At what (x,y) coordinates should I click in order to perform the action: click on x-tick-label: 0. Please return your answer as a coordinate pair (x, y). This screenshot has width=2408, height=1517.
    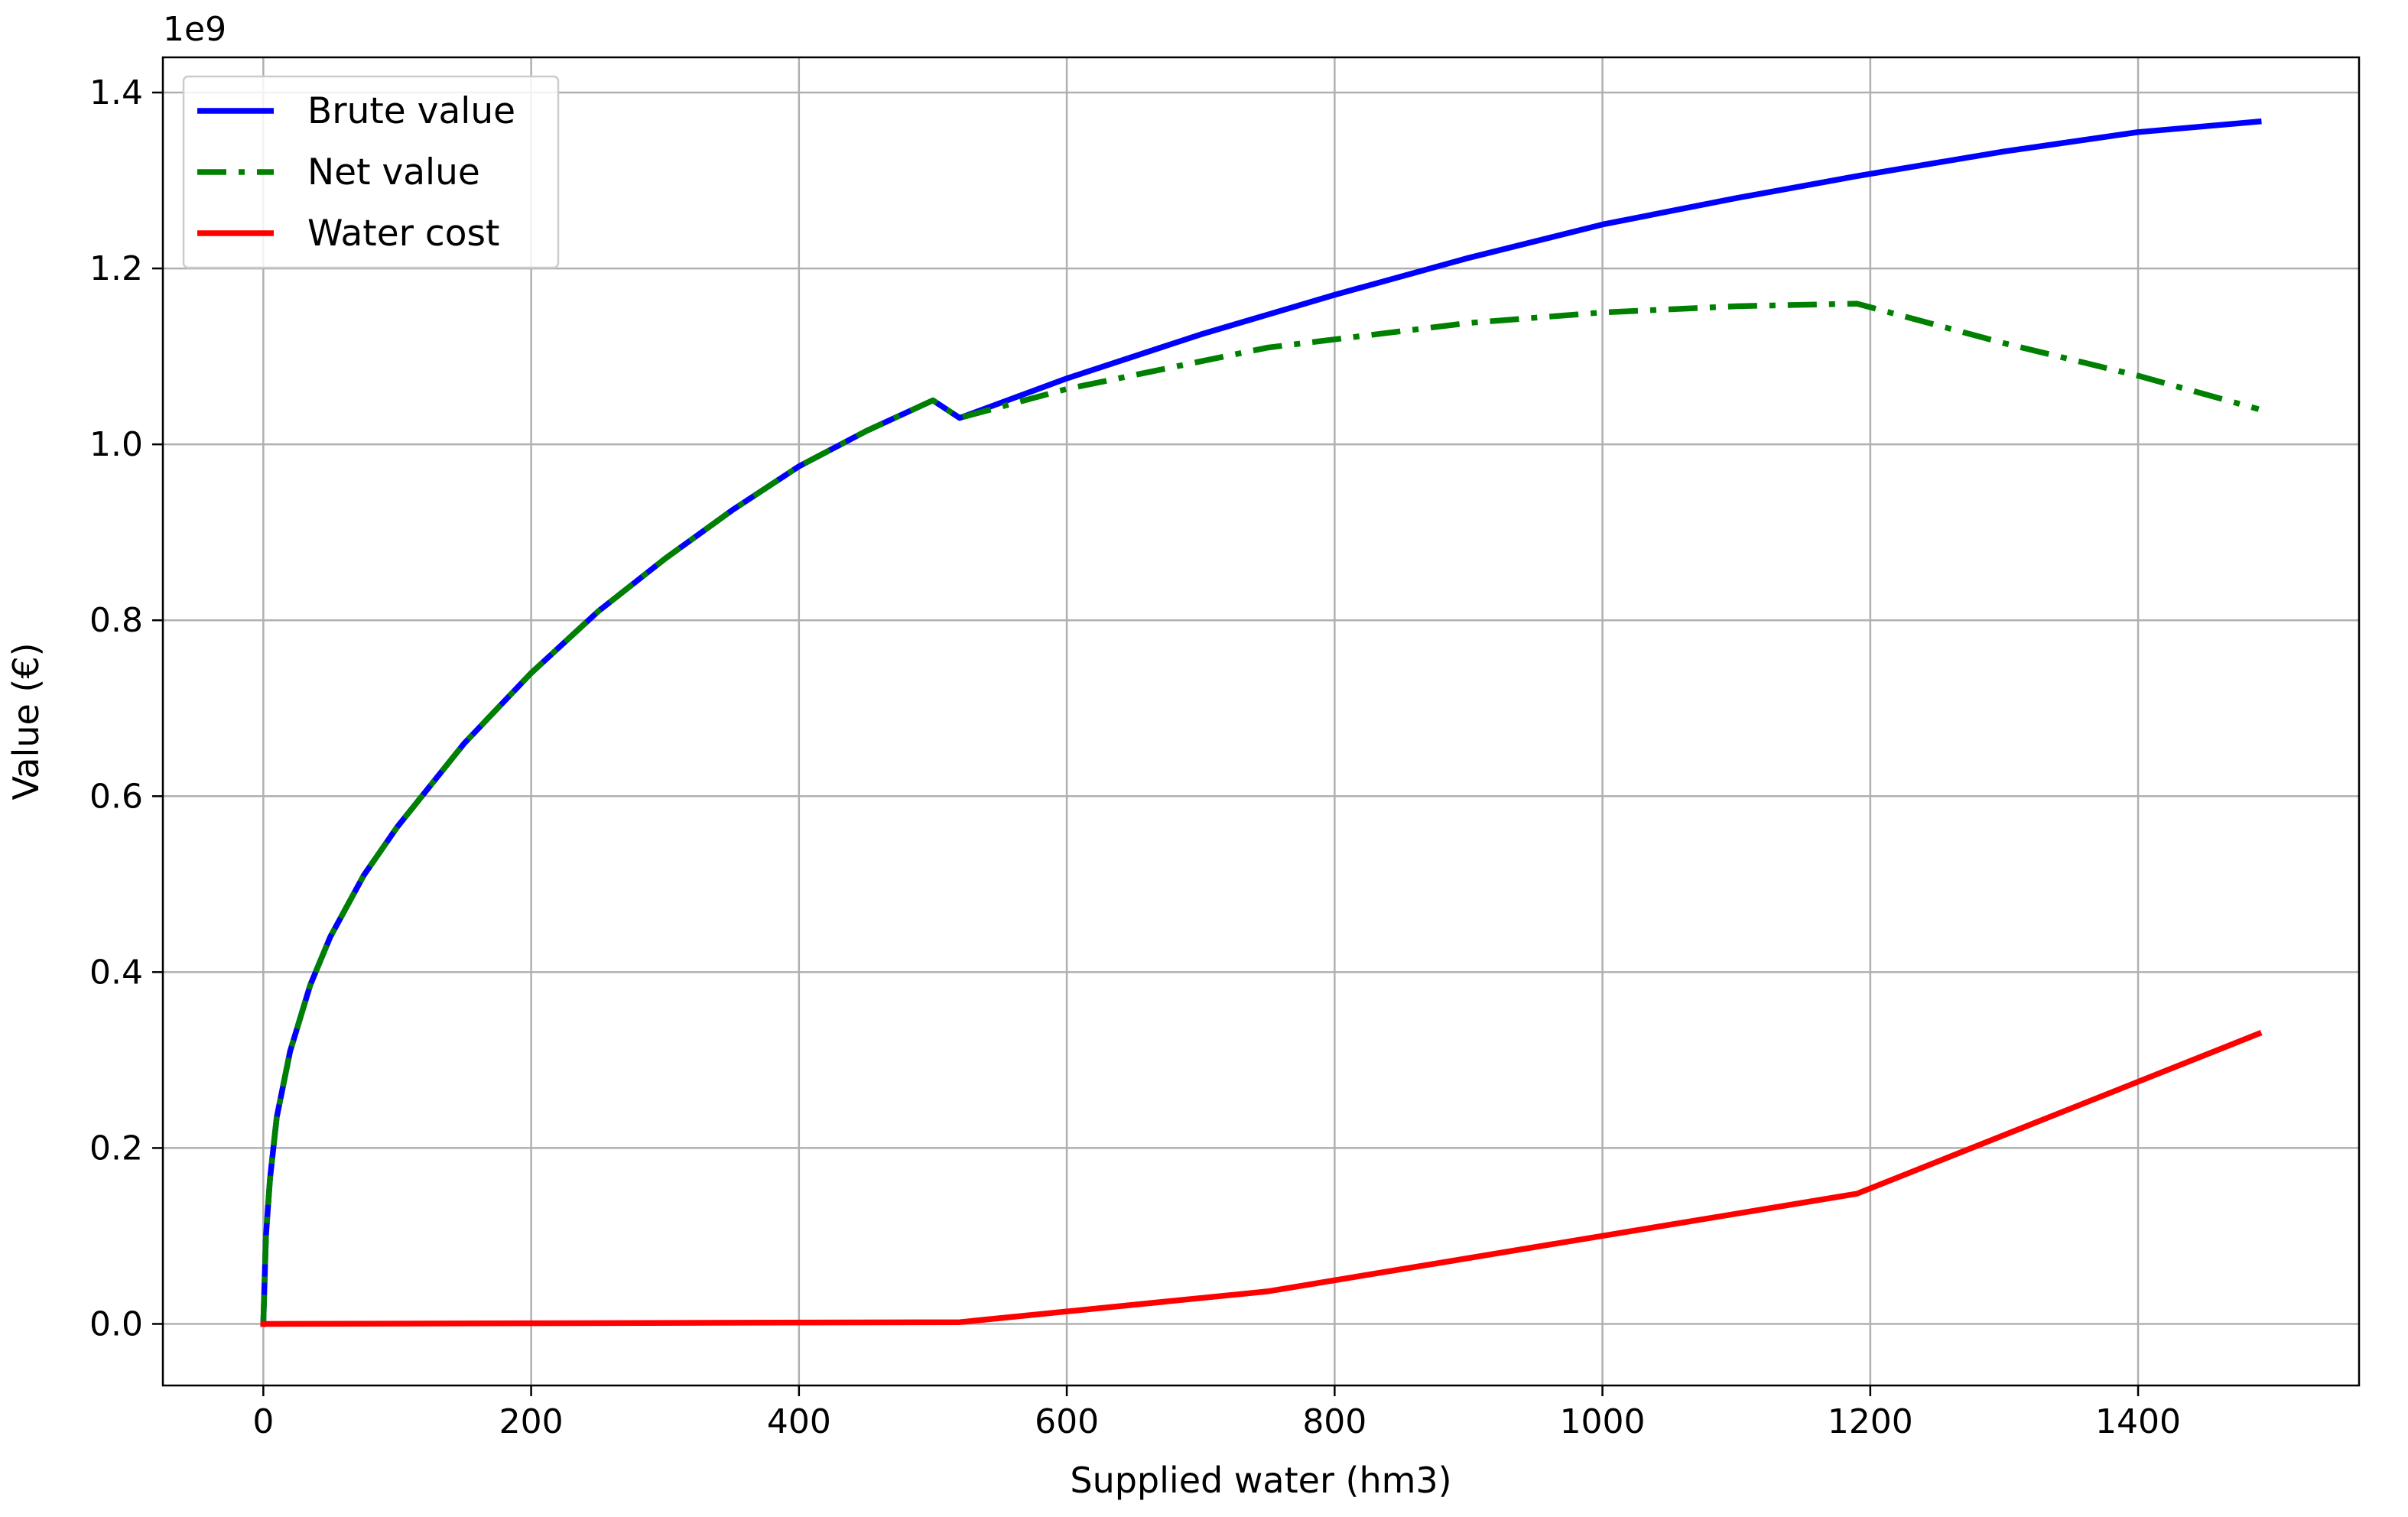
    Looking at the image, I should click on (263, 1421).